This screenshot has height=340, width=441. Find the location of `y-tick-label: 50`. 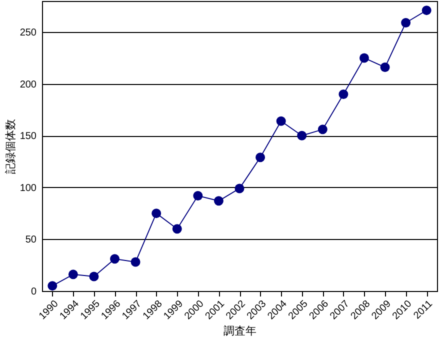

y-tick-label: 50 is located at coordinates (31, 240).